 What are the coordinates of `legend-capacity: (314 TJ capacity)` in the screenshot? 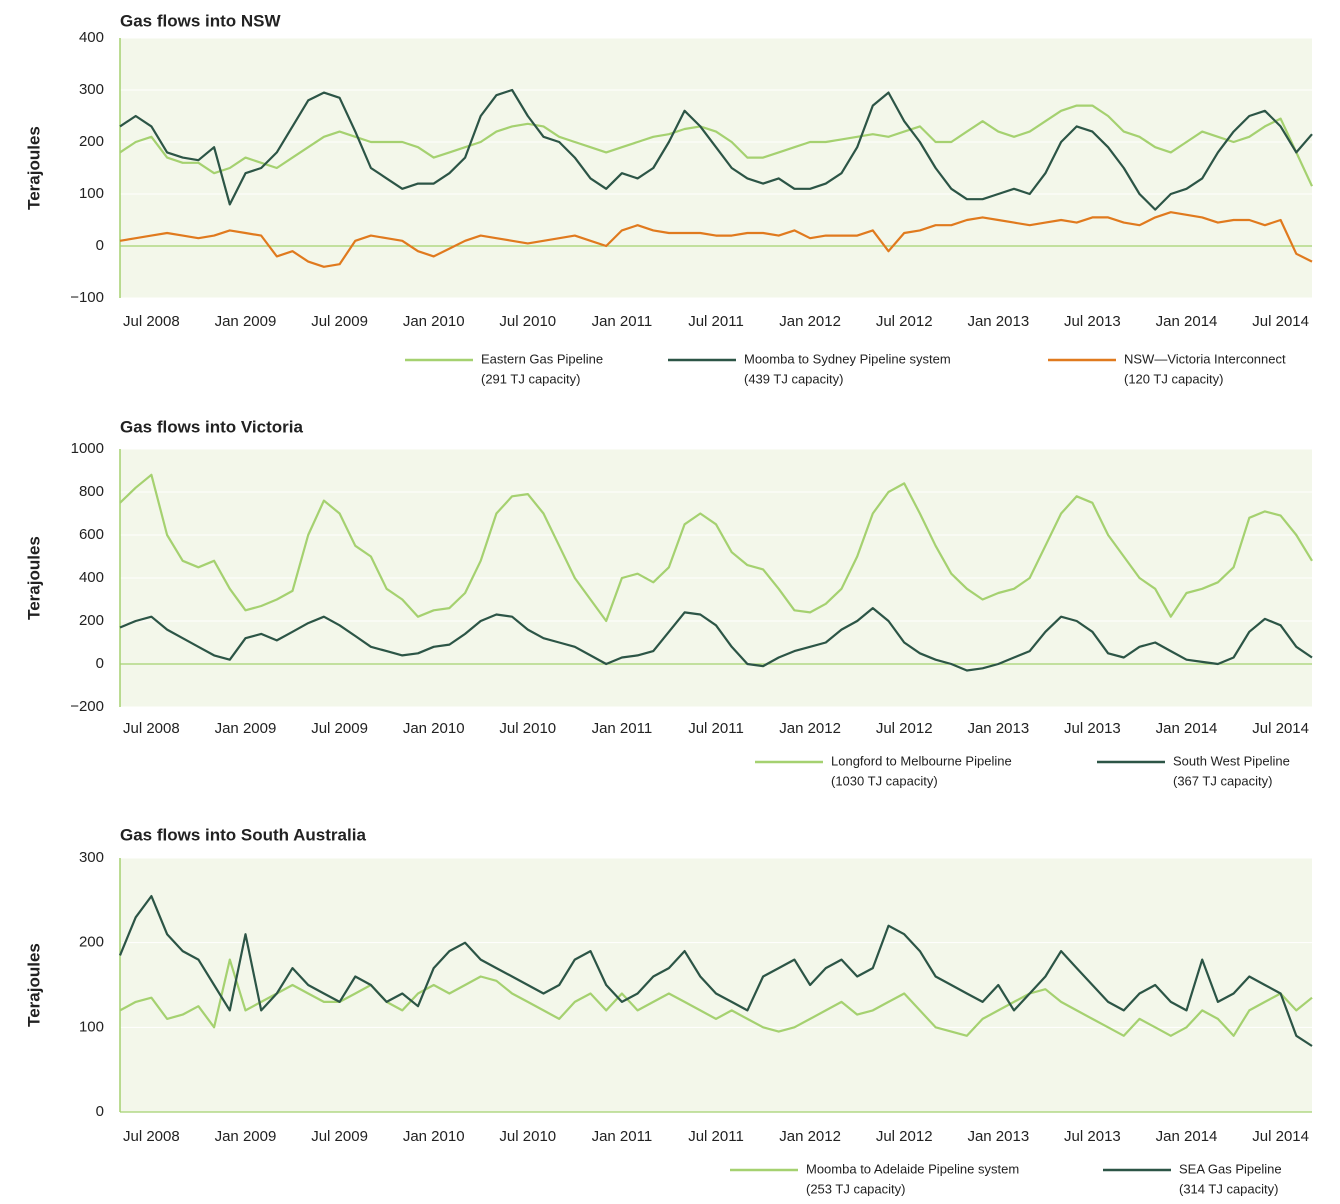 It's located at (1228, 1188).